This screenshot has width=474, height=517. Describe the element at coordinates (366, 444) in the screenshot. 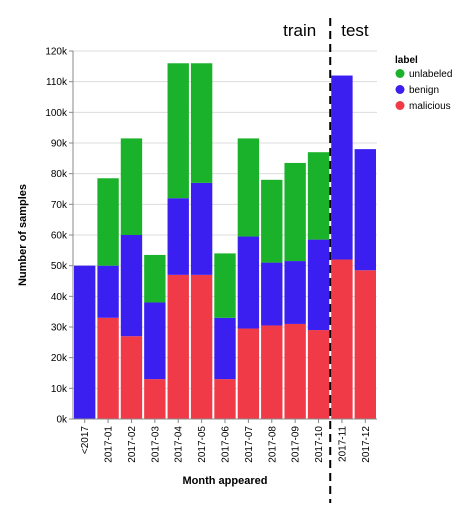

I see `x-tick-label: 2017-12` at that location.